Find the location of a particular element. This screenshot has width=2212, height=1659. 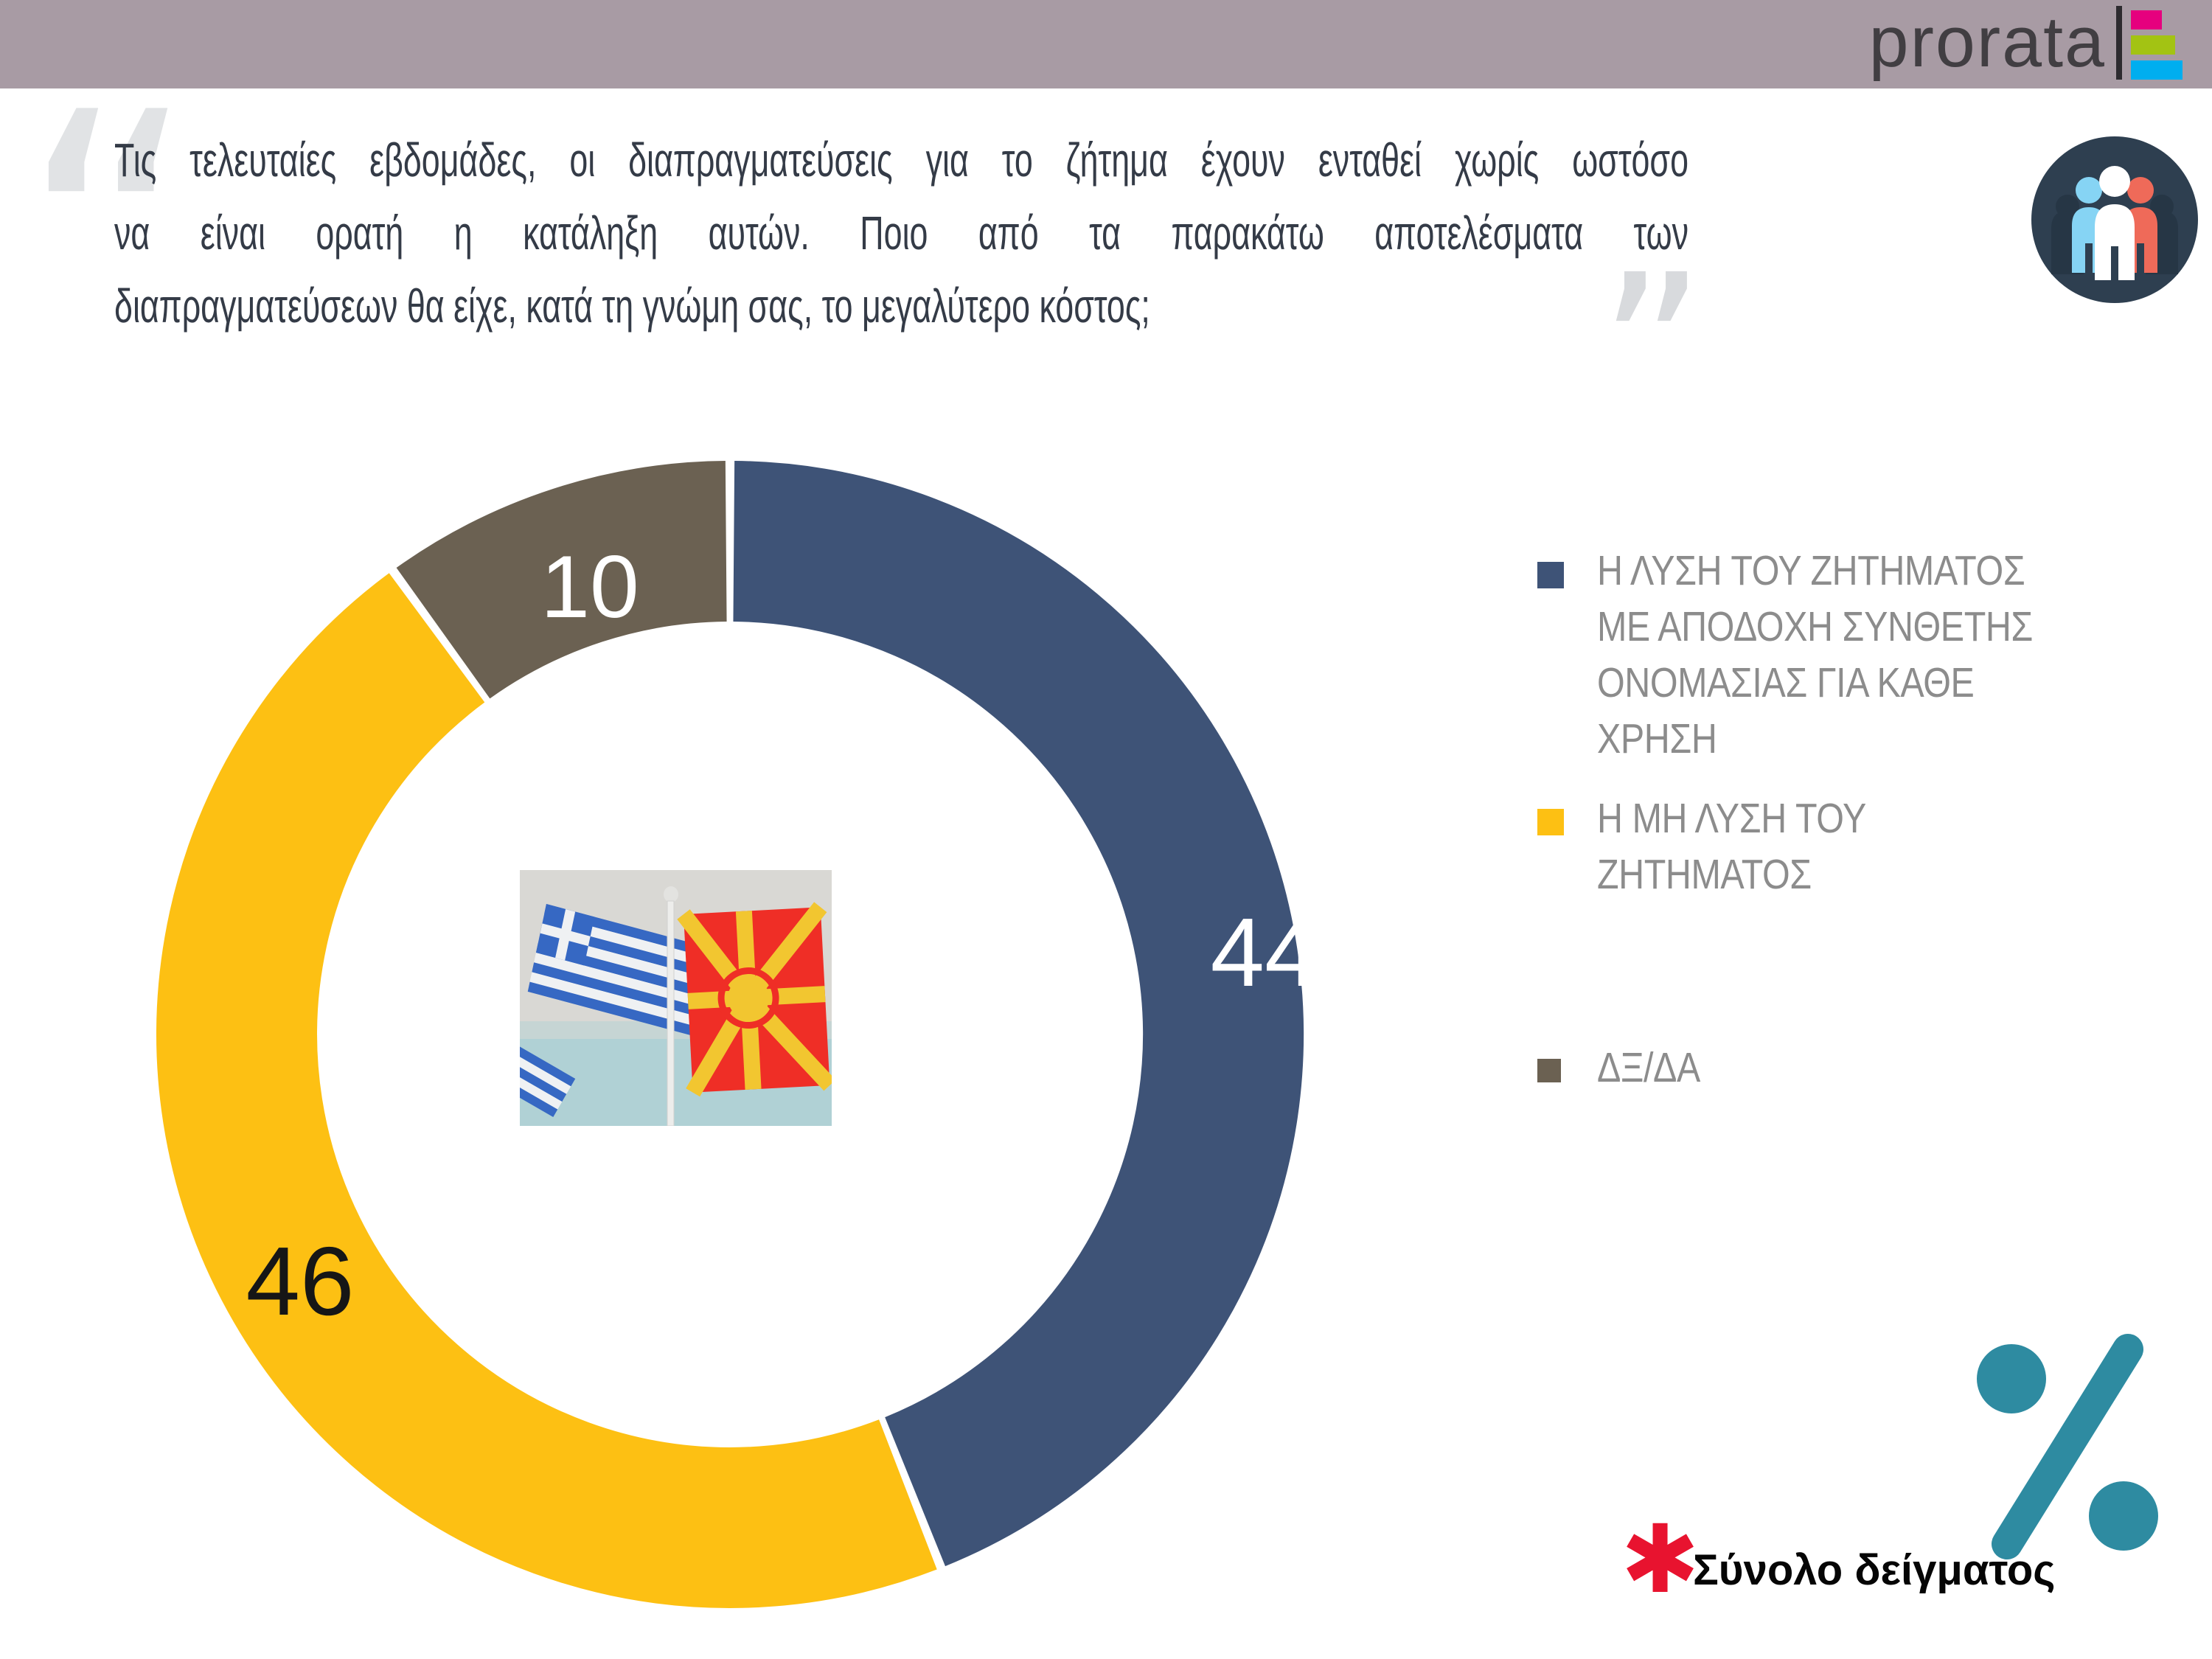

legend-swatch-no-solution is located at coordinates (1550, 822).